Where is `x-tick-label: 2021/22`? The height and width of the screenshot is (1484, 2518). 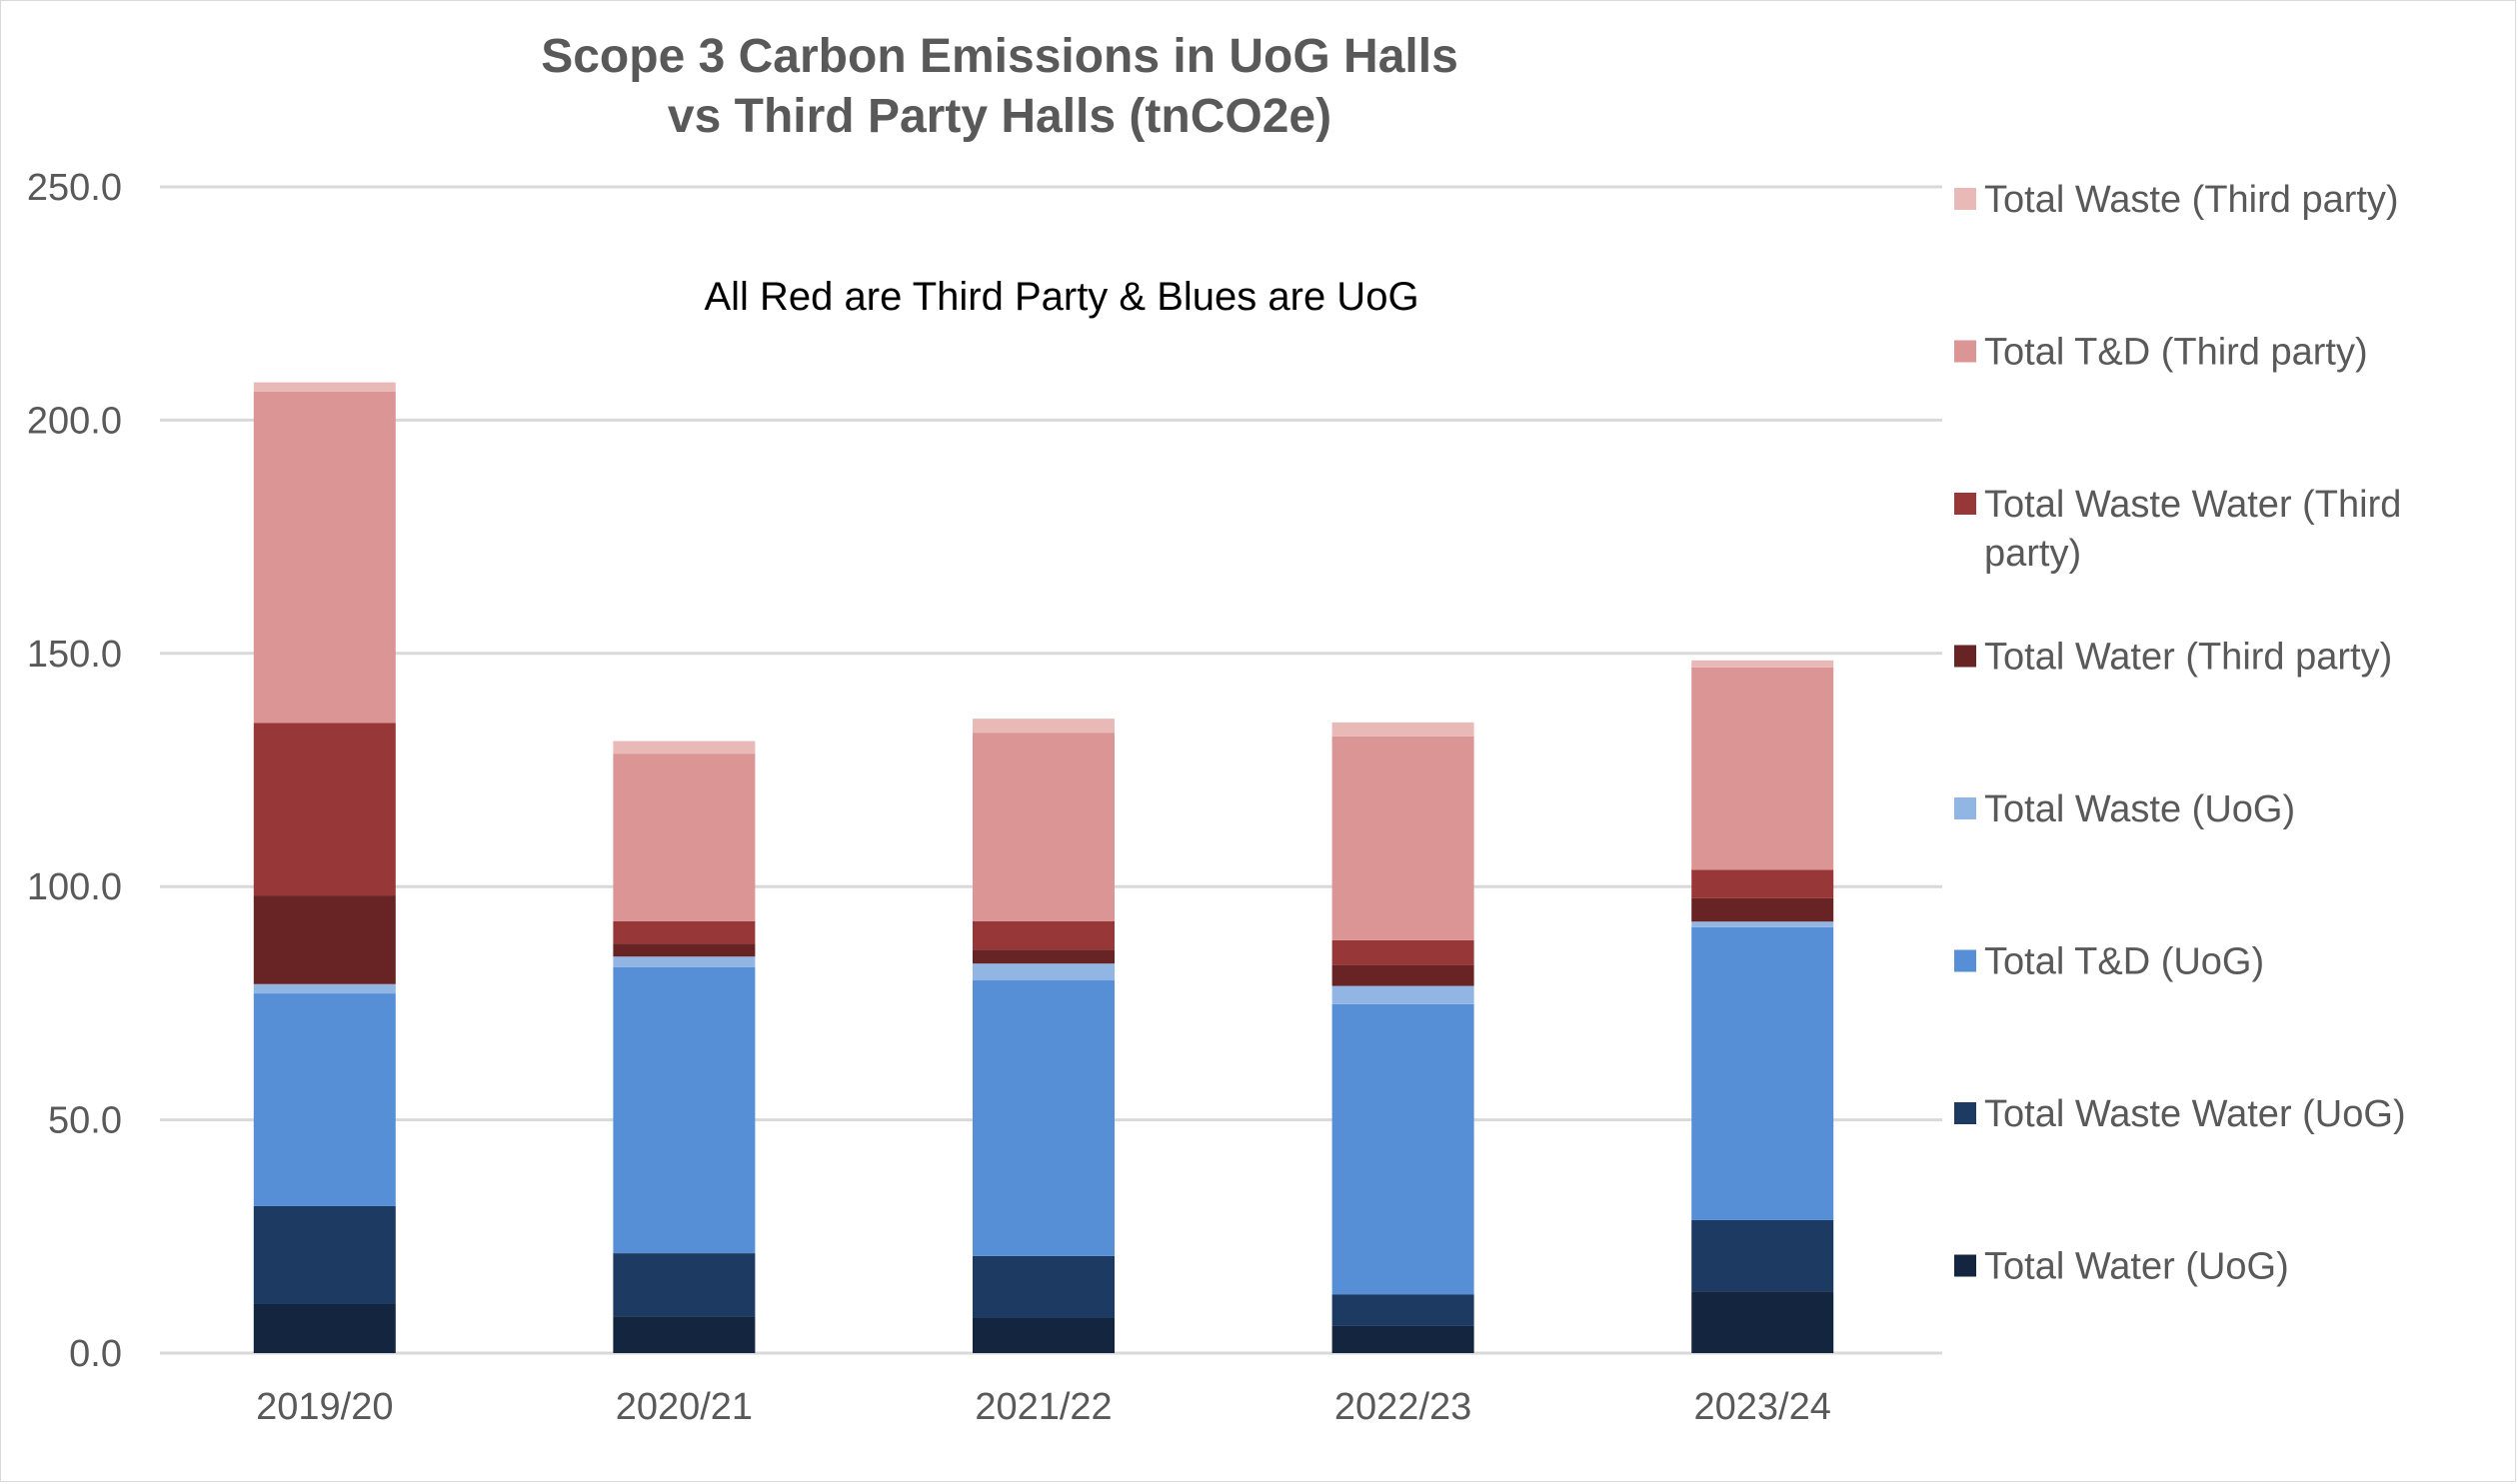
x-tick-label: 2021/22 is located at coordinates (1043, 1407).